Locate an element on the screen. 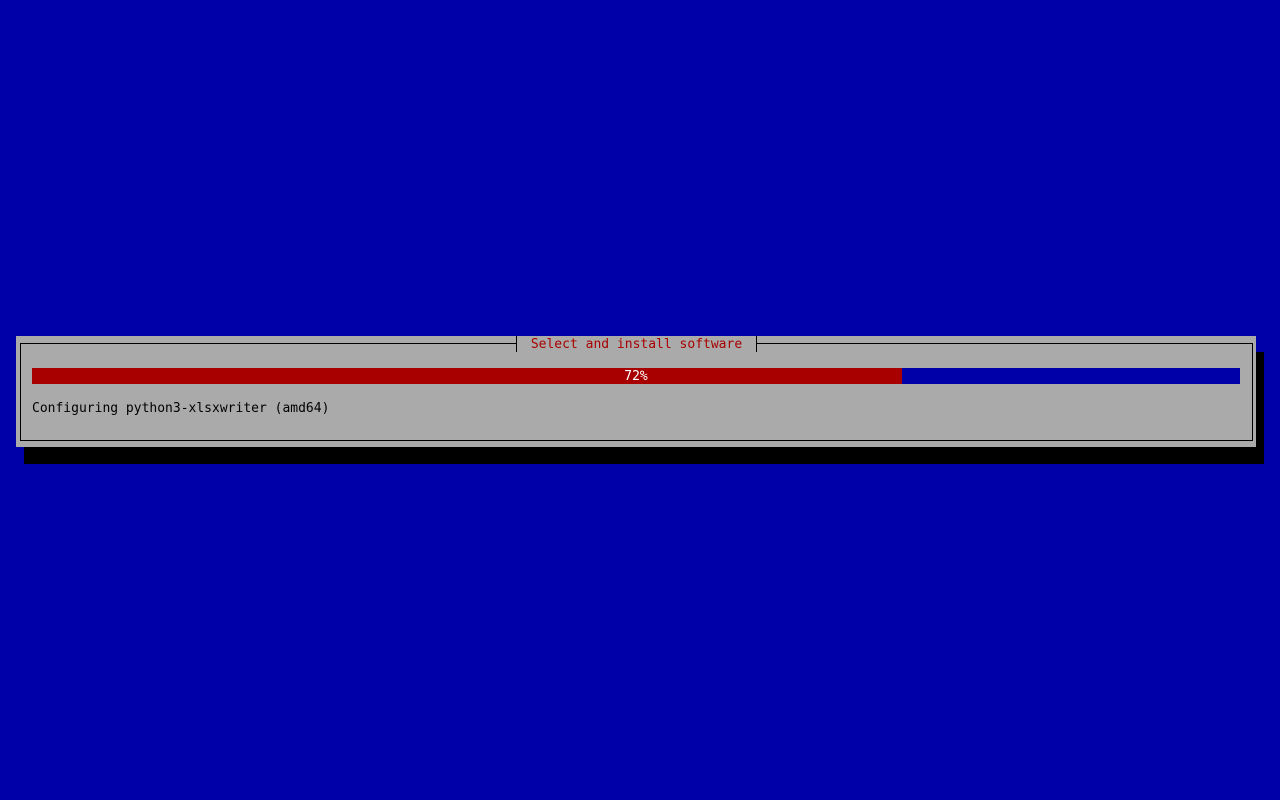 Image resolution: width=1280 pixels, height=800 pixels. progress-label: 72% is located at coordinates (636, 376).